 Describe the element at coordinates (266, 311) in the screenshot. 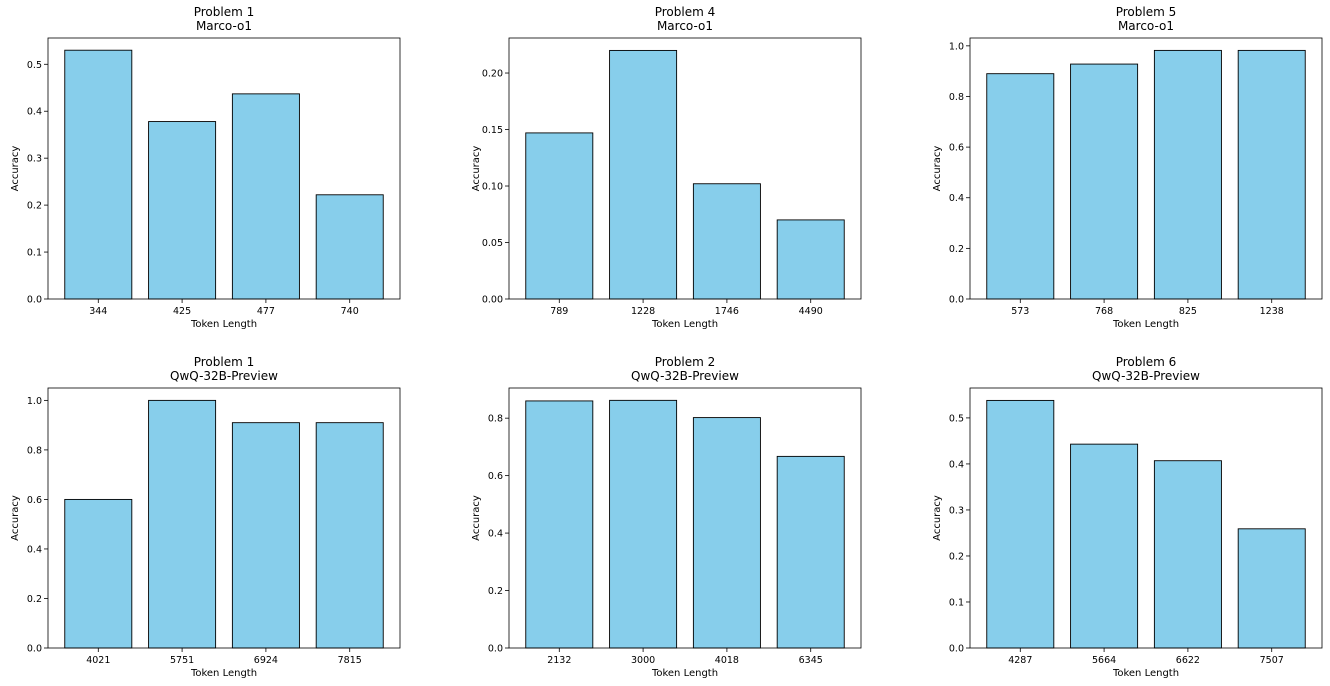

I see `x-tick-label: 477` at that location.